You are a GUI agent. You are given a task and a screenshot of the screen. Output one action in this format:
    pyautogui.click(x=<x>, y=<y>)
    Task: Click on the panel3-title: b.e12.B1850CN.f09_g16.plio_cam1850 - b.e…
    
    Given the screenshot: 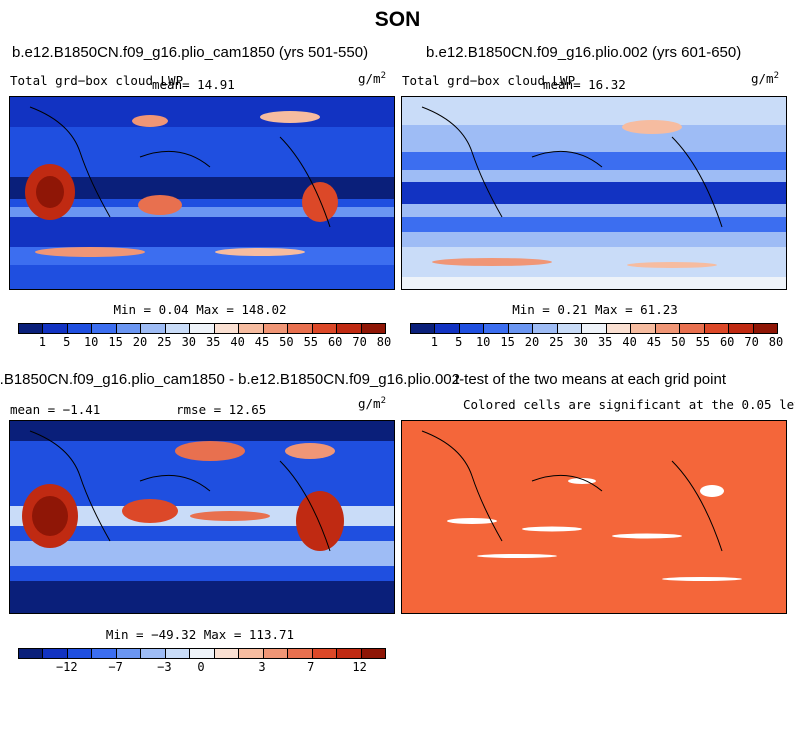 What is the action you would take?
    pyautogui.click(x=230, y=379)
    